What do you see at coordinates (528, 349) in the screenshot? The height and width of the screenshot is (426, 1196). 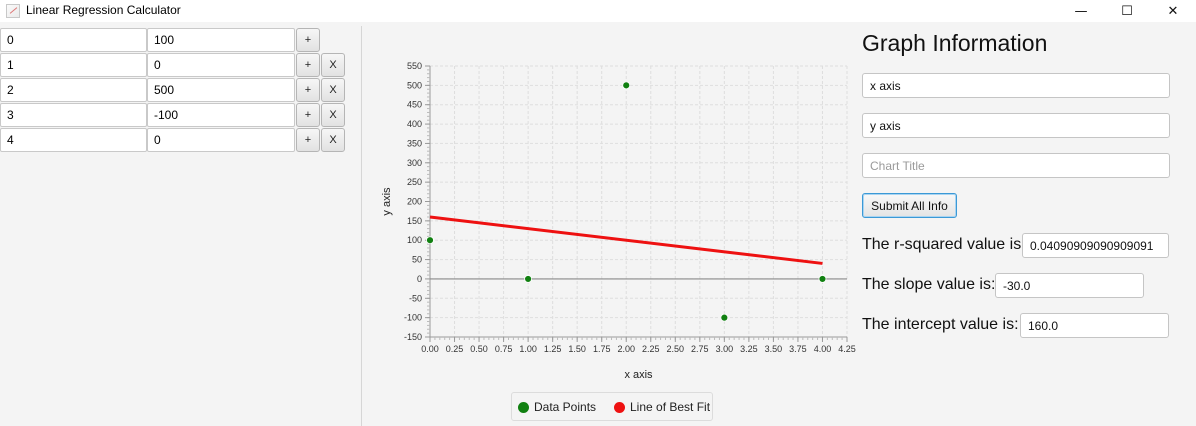 I see `x-tick-label: 1.00` at bounding box center [528, 349].